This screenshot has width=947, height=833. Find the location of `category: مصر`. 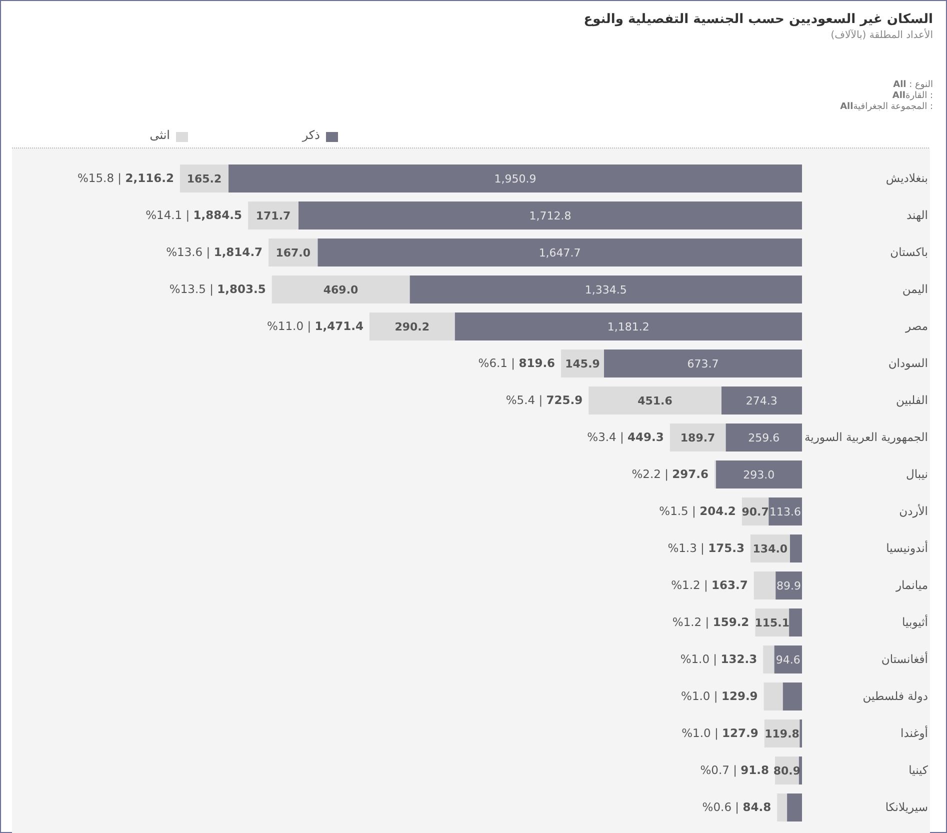

category: مصر is located at coordinates (917, 325).